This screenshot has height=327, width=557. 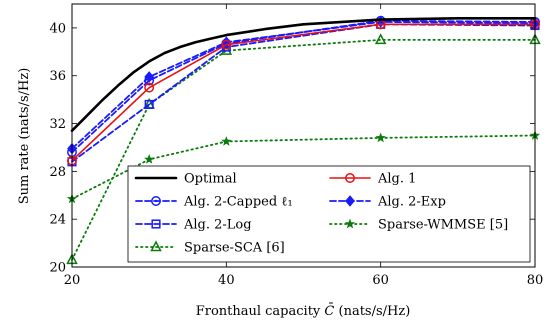 What do you see at coordinates (57, 268) in the screenshot?
I see `y-tick-label-20: 20` at bounding box center [57, 268].